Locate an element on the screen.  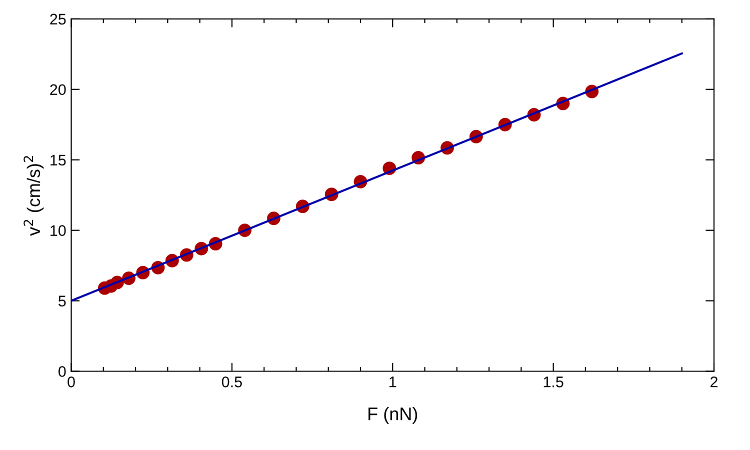
y-tick-label: 25 is located at coordinates (58, 19).